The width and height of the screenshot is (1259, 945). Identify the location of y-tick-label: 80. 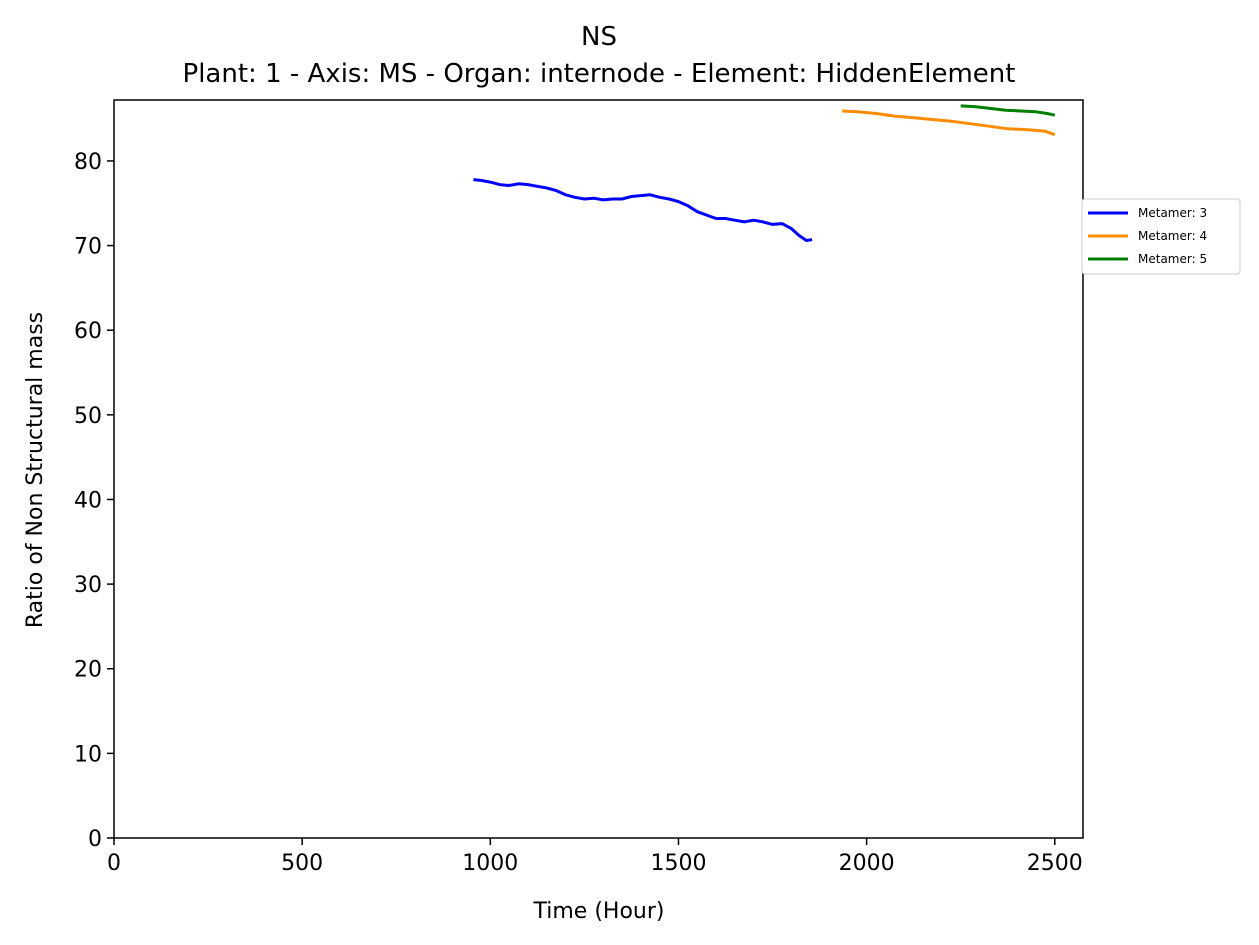
(88, 162).